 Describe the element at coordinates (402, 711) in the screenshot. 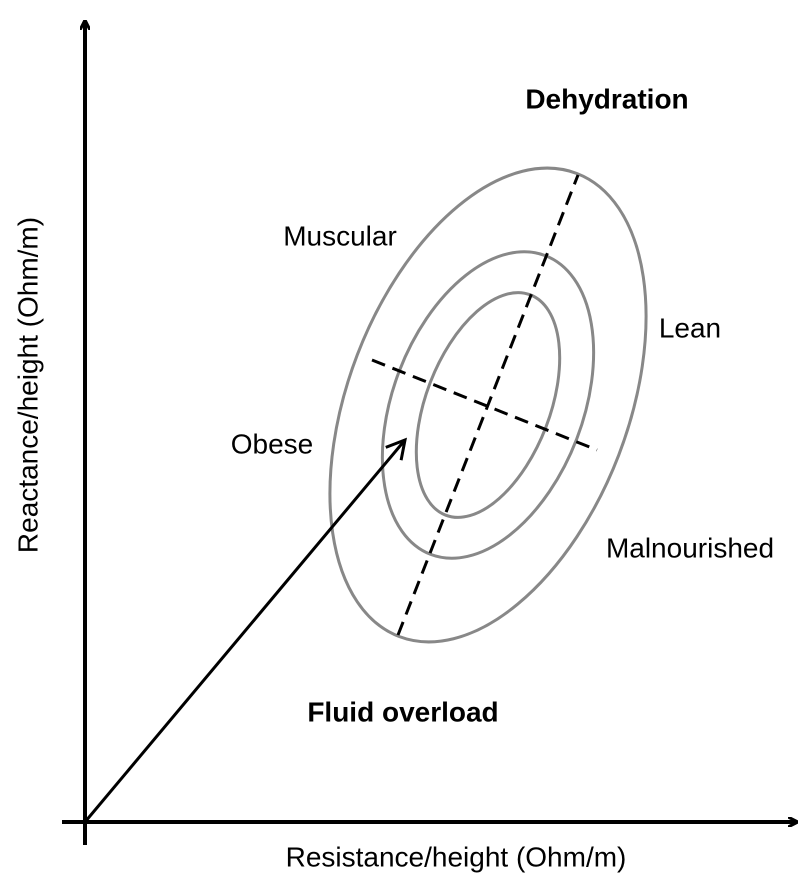

I see `region-label: Fluid overload` at that location.